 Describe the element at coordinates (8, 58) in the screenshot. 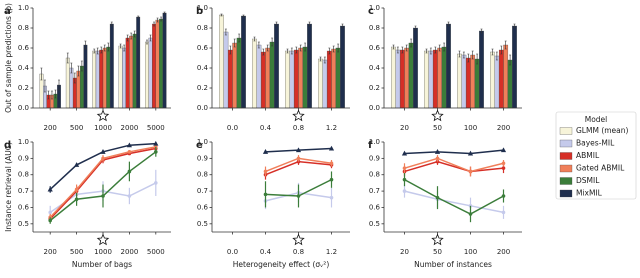

I see `y-axis-label: Out of sample predictions (ρ)` at that location.